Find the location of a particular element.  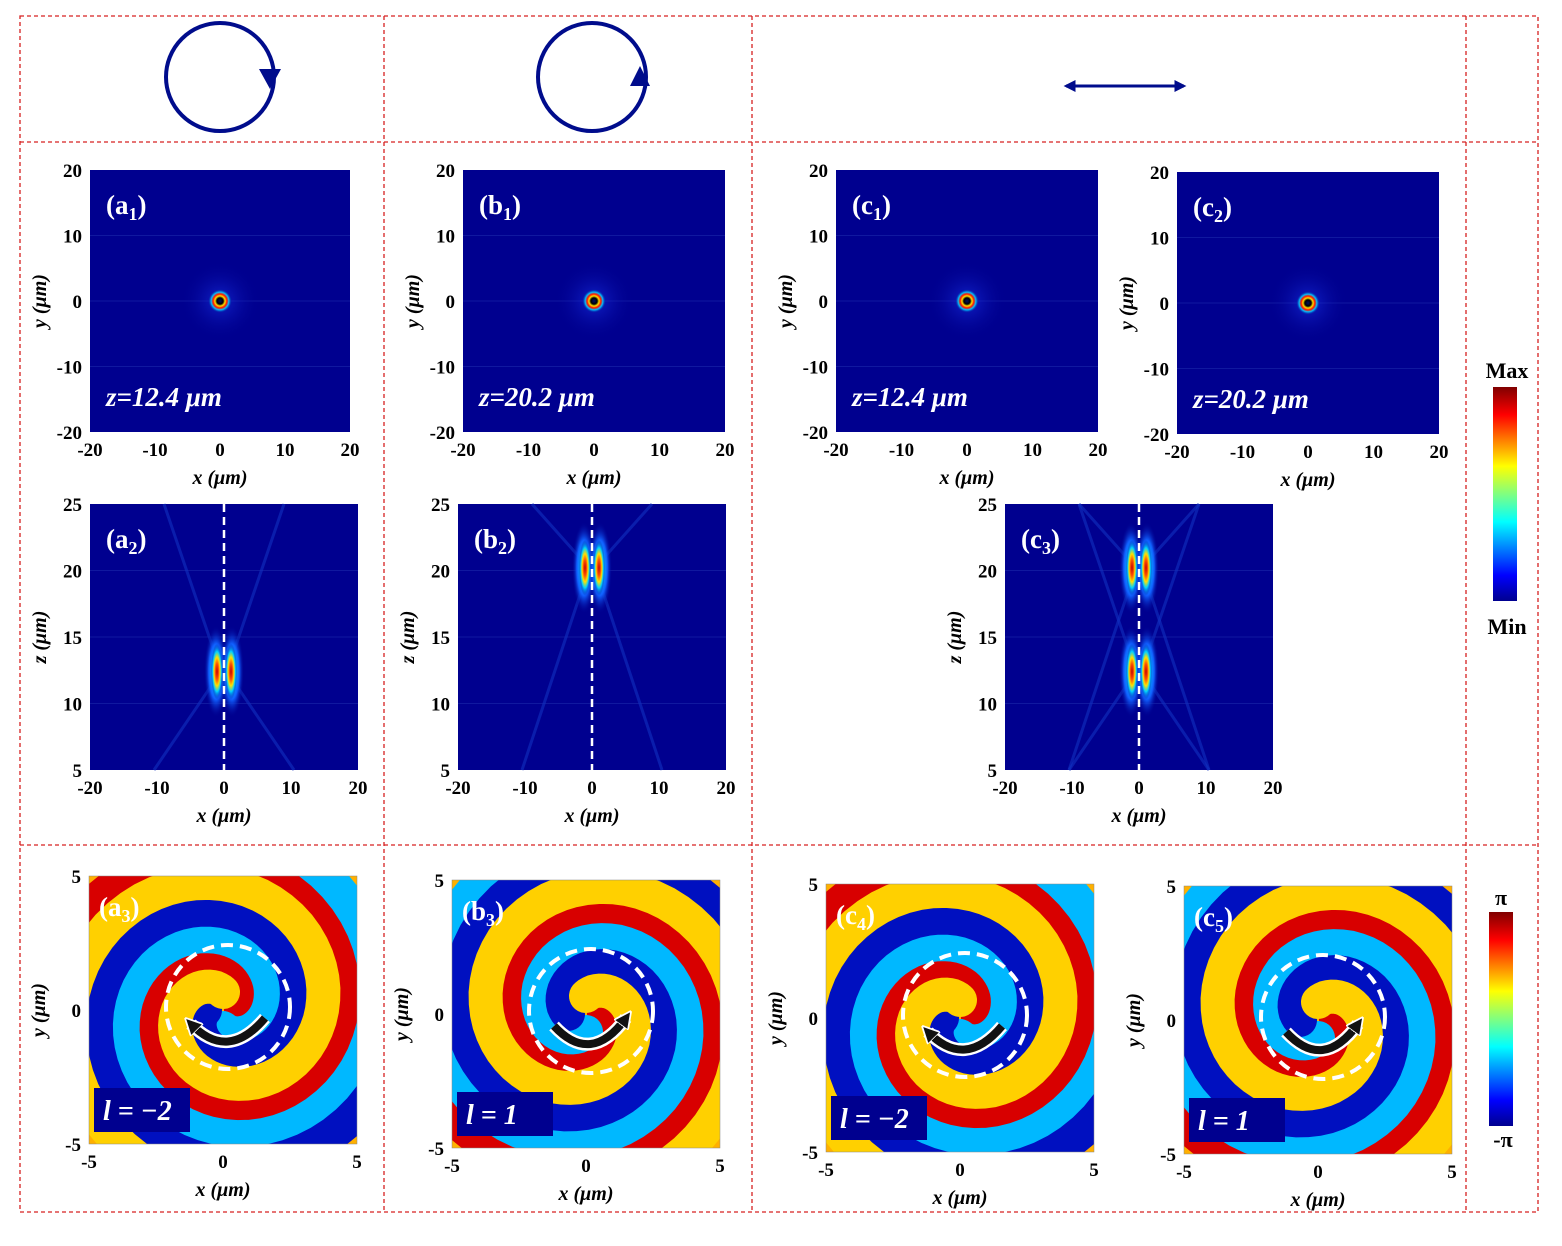

plot-frame is located at coordinates (223, 1010).